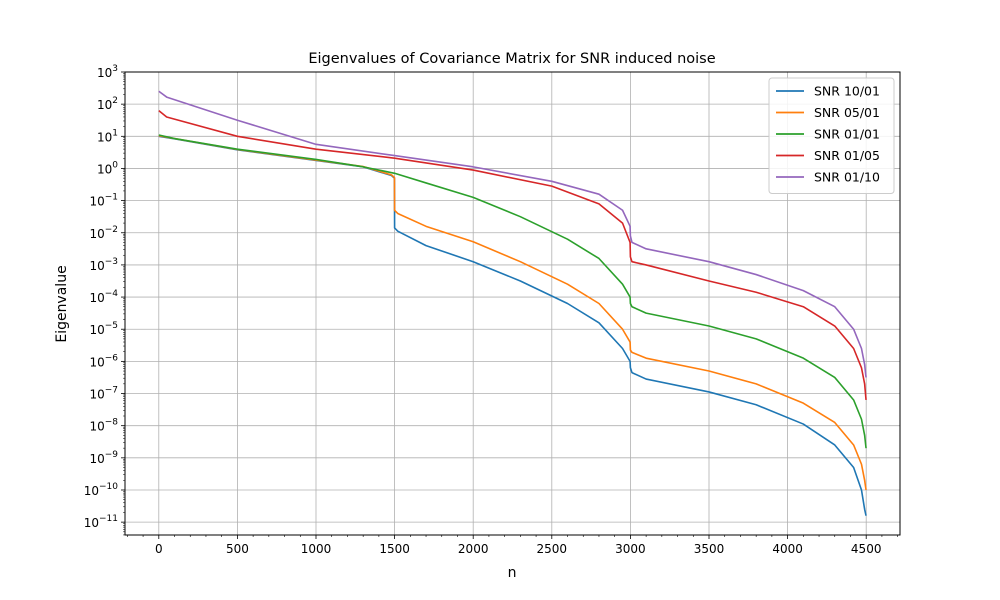 This screenshot has width=1000, height=600. I want to click on x-tick-label: 4500, so click(866, 549).